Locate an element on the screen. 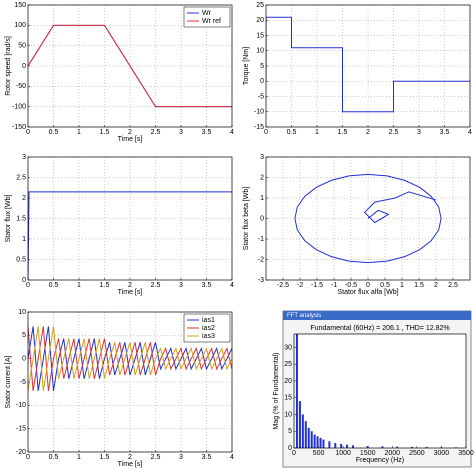  y-tick-label: 3 is located at coordinates (262, 157).